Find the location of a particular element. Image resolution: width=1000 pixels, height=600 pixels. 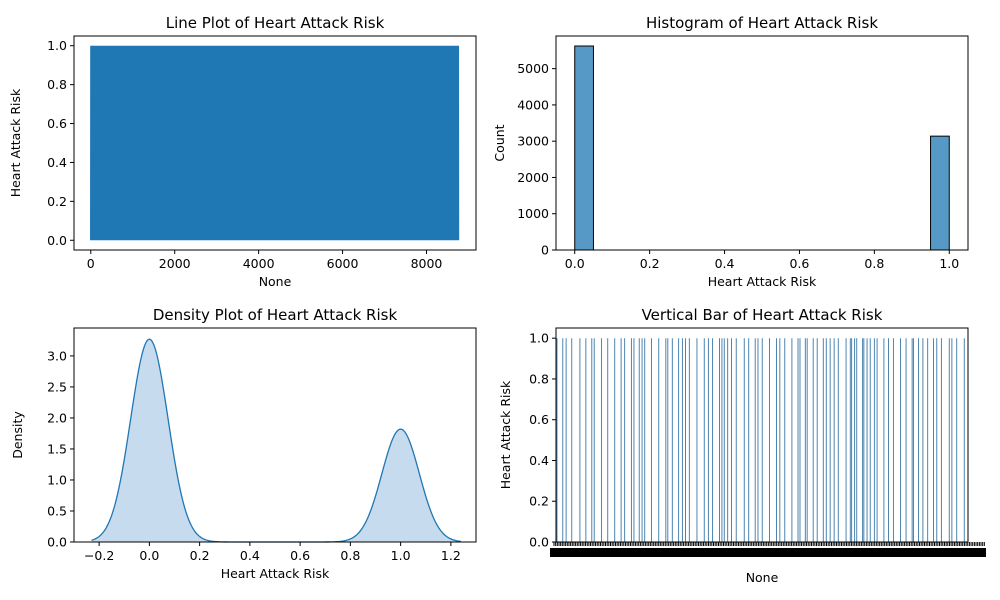

y-axis-label: Density is located at coordinates (17, 435).